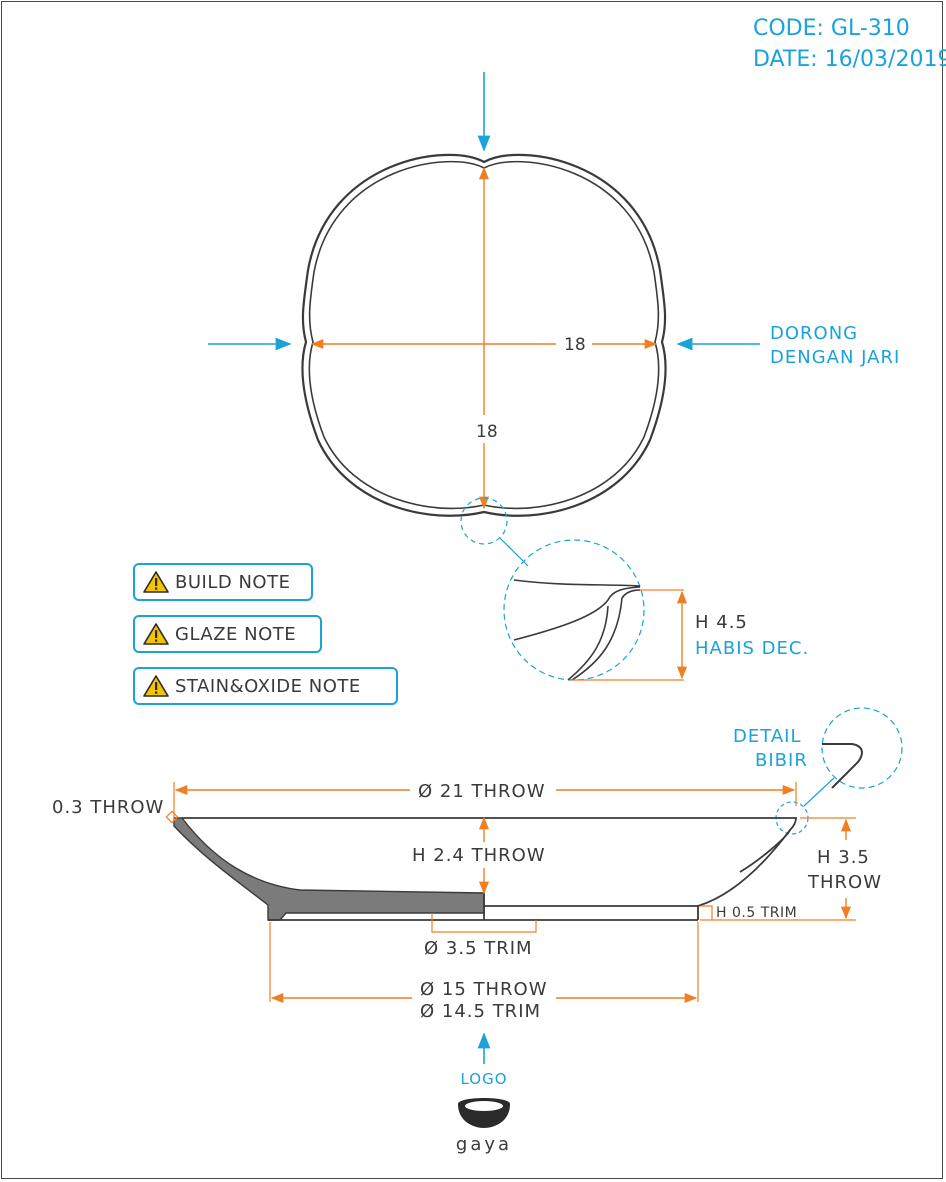  What do you see at coordinates (842, 766) in the screenshot?
I see `lip-detail-profile` at bounding box center [842, 766].